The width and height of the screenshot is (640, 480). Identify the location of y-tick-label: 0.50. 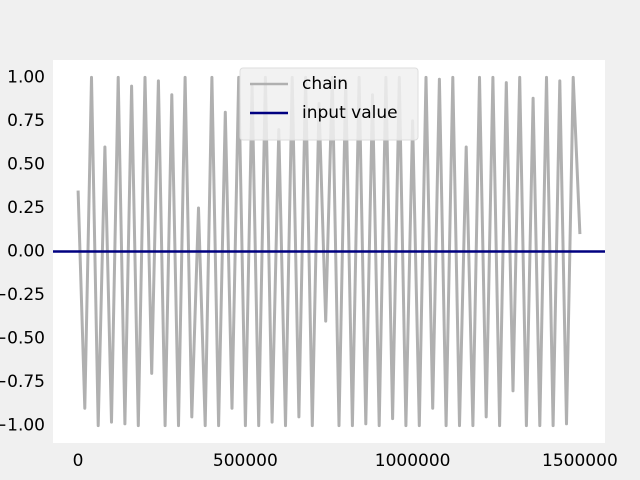
(26, 164).